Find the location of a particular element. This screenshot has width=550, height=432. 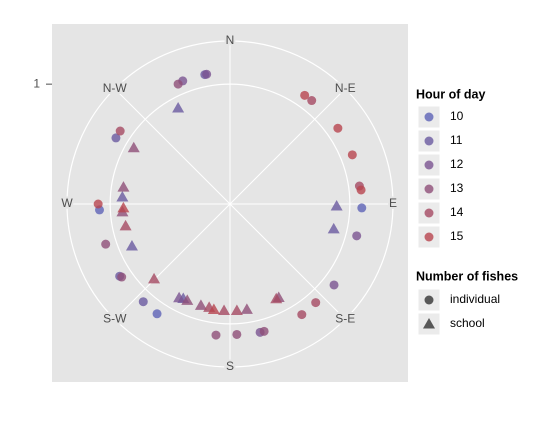

theta-tick-label: N is located at coordinates (230, 40).